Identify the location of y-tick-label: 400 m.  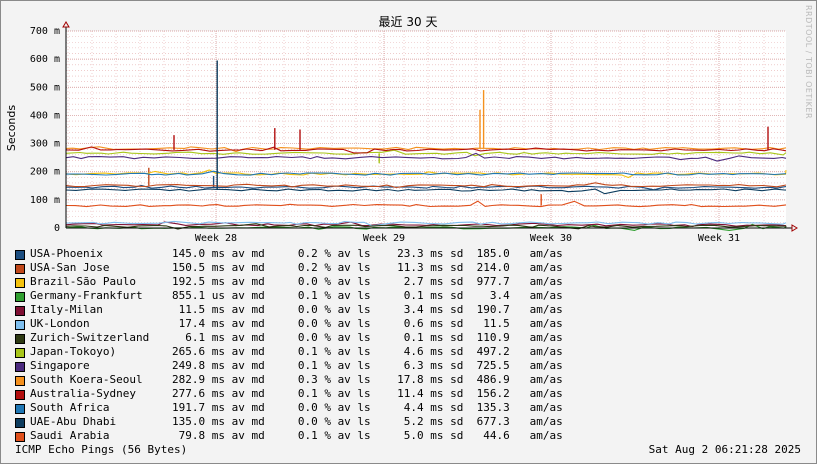
(45, 115).